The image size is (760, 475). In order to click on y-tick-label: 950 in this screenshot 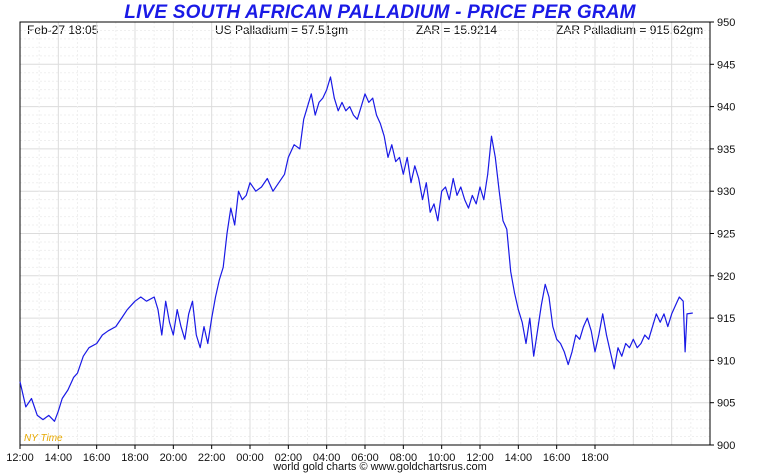, I will do `click(726, 23)`.